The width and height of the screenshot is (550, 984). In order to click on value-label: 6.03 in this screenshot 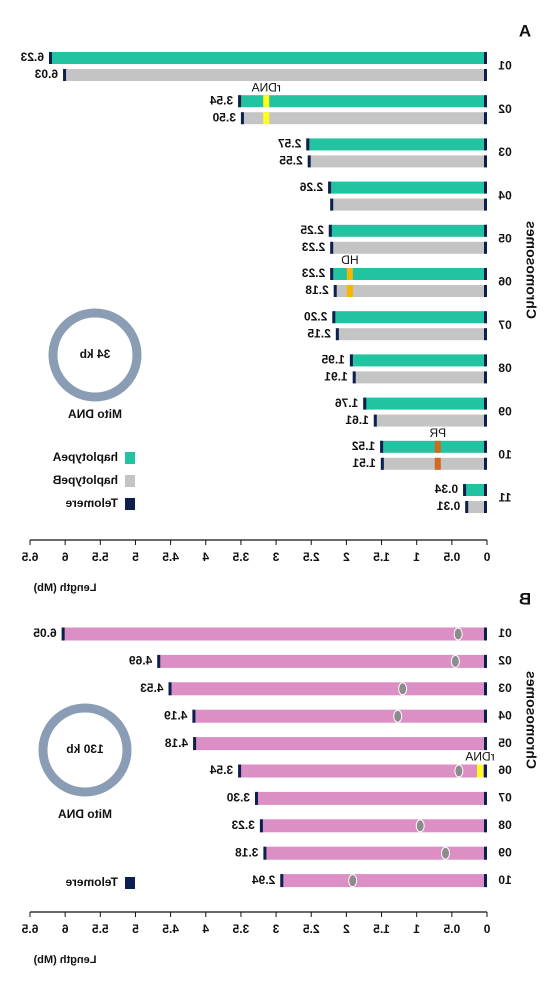, I will do `click(46, 74)`.